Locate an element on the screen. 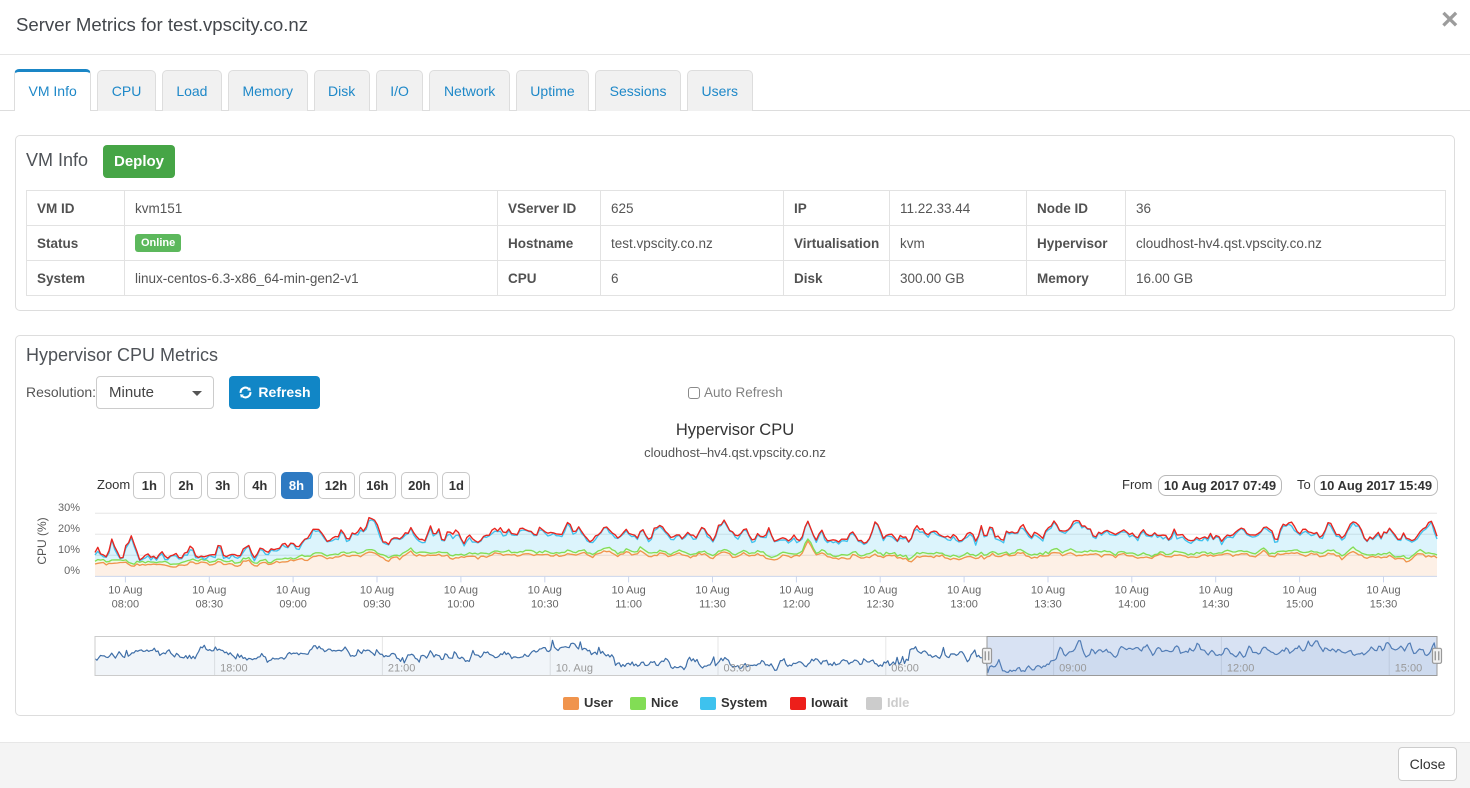 This screenshot has height=788, width=1470. svg-text: 11:00 is located at coordinates (628, 605).